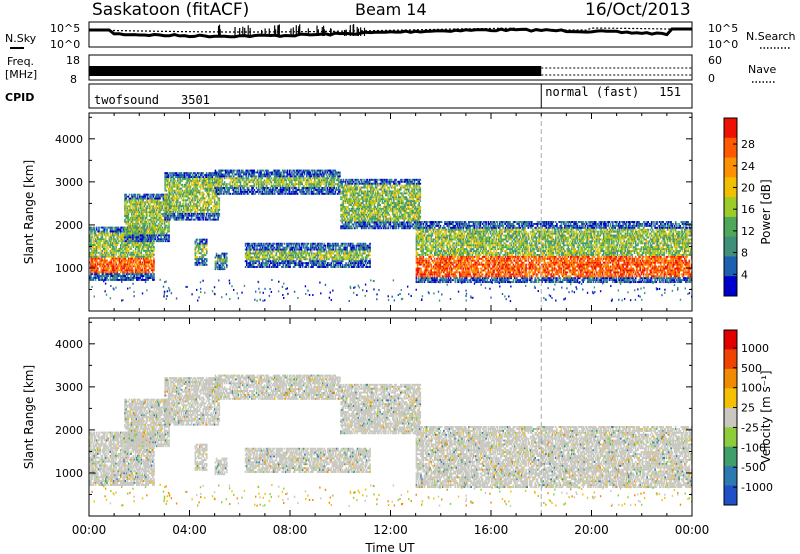 The image size is (800, 554). I want to click on noise-right-tick-low: 10^0, so click(723, 44).